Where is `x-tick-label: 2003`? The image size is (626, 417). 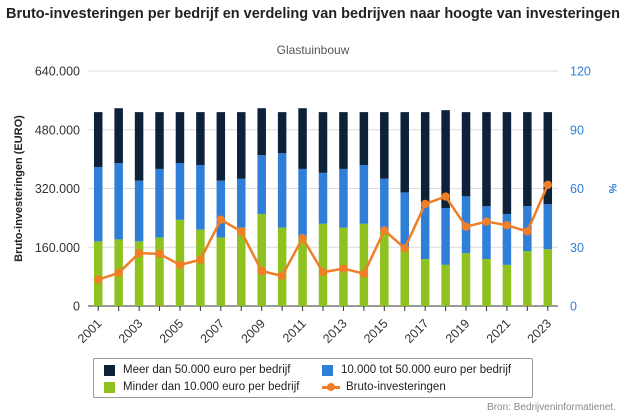 x-tick-label: 2003 is located at coordinates (131, 331).